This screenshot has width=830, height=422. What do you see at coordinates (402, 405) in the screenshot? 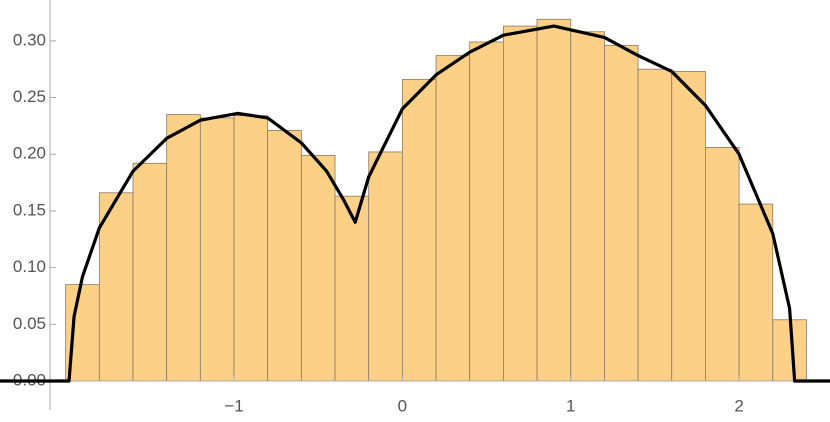
I see `x-tick-label: 0` at bounding box center [402, 405].